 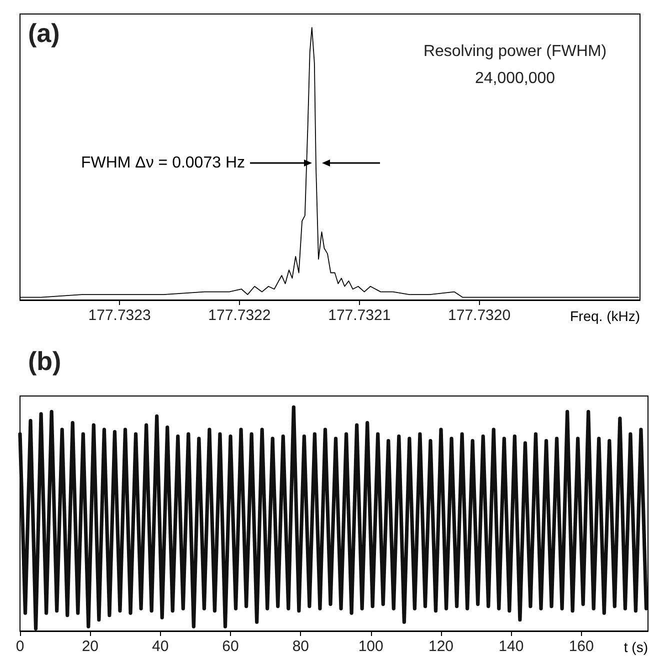 I want to click on x-tick-label: 177.7321, so click(x=359, y=315).